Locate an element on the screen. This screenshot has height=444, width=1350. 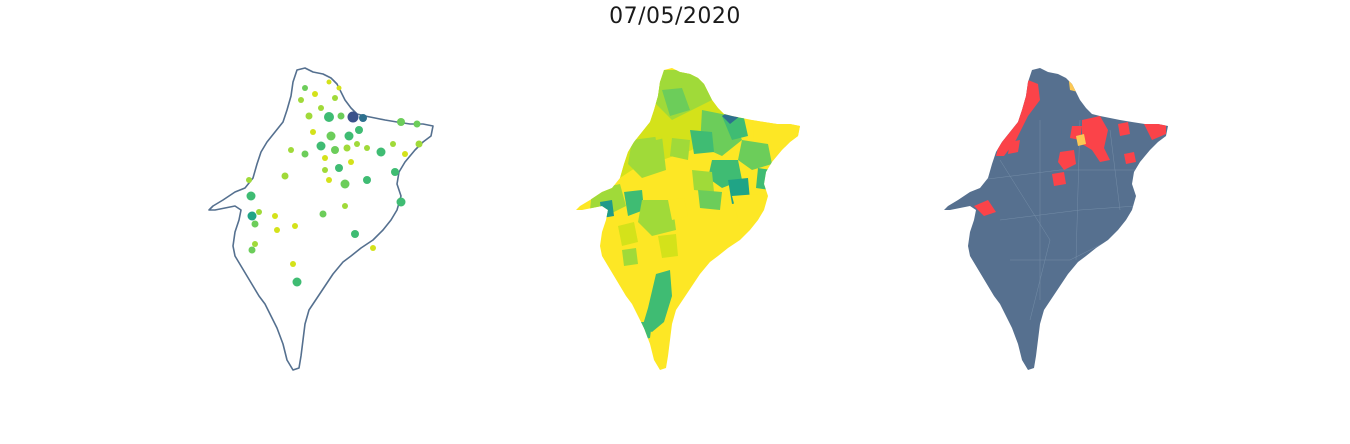
map-choropleth-icon is located at coordinates (688, 219).